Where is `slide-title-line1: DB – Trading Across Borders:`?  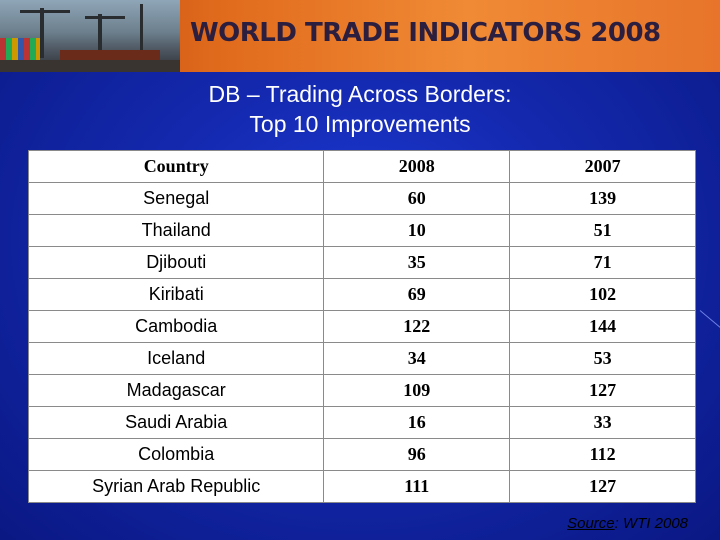
slide-title-line1: DB – Trading Across Borders: is located at coordinates (360, 94).